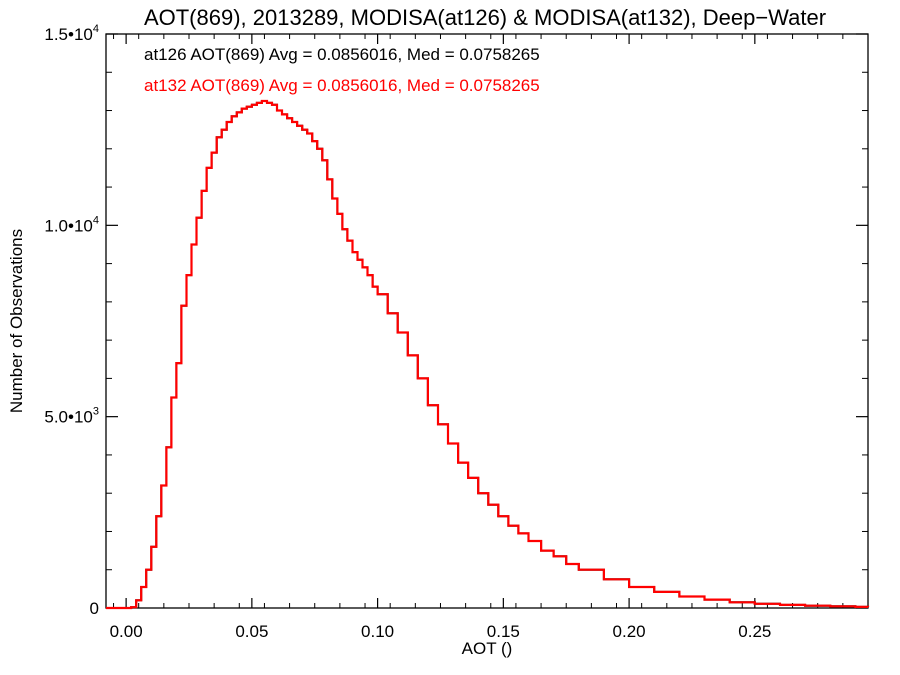  Describe the element at coordinates (251, 631) in the screenshot. I see `x-tick-label: 0.05` at that location.